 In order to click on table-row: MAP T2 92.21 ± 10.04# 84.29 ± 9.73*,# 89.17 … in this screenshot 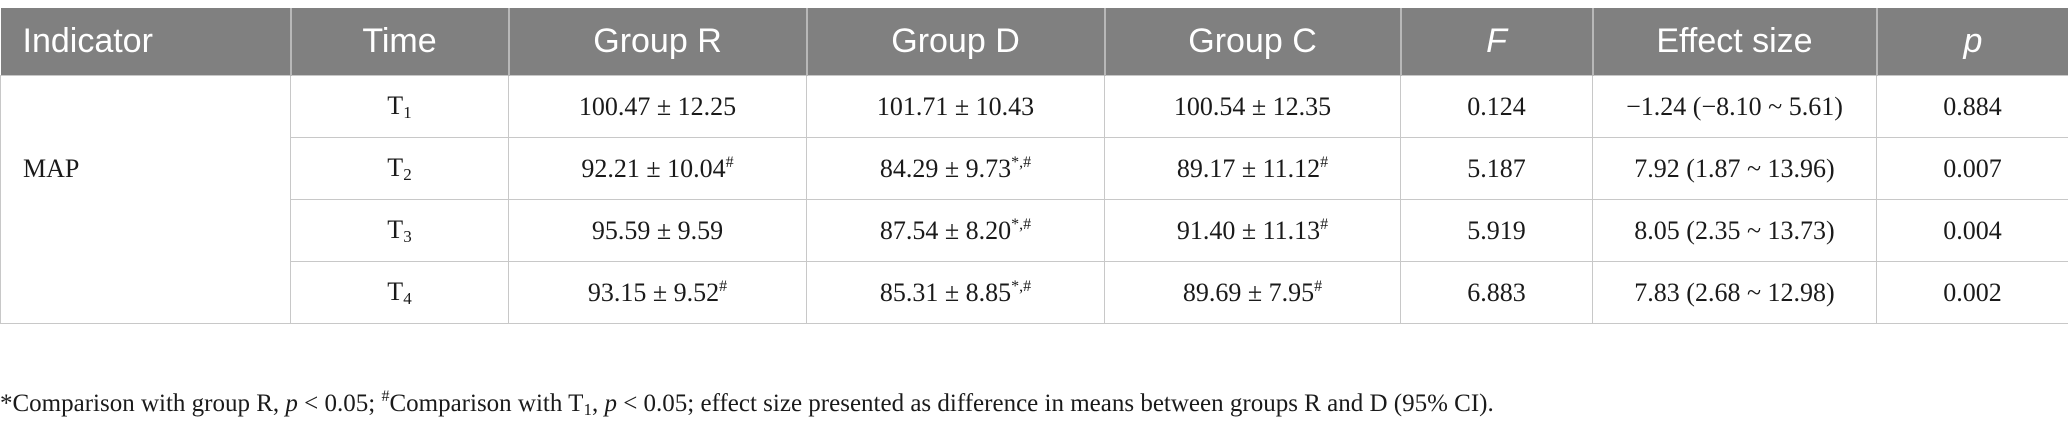, I will do `click(1034, 168)`.